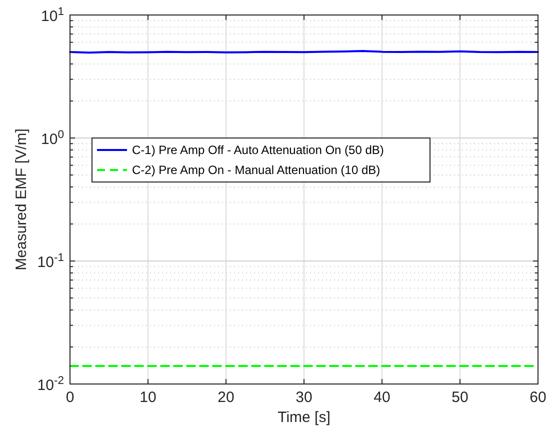 This screenshot has height=434, width=548. Describe the element at coordinates (50, 384) in the screenshot. I see `y-tick-label: 10$^{-2}$` at that location.